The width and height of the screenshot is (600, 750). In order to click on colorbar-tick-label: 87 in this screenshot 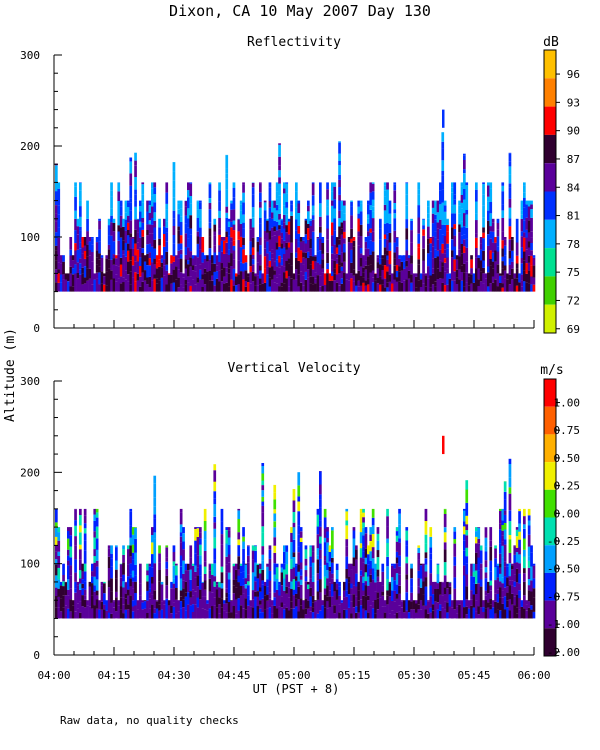, I will do `click(573, 159)`.